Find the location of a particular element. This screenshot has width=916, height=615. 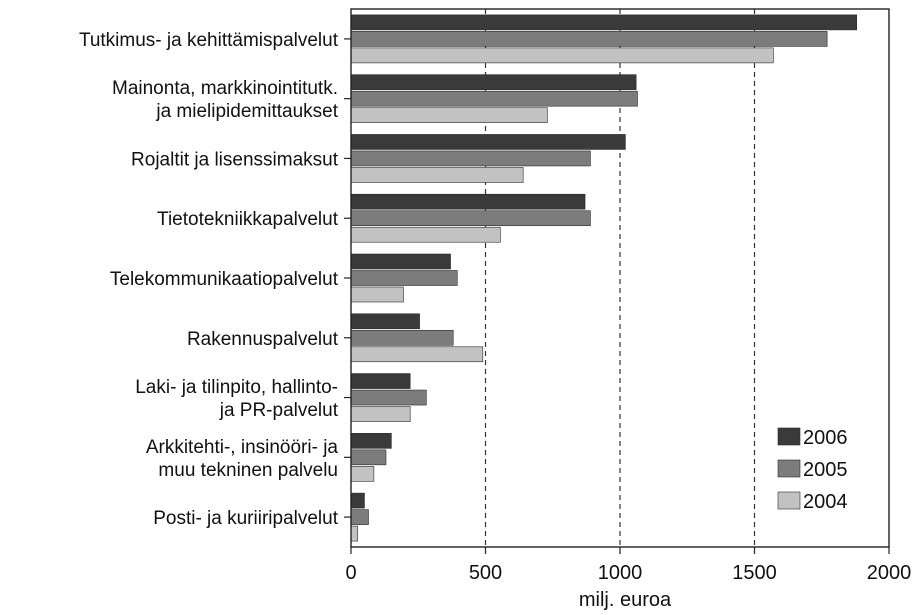

legend-label-2005: 2005 is located at coordinates (825, 470).